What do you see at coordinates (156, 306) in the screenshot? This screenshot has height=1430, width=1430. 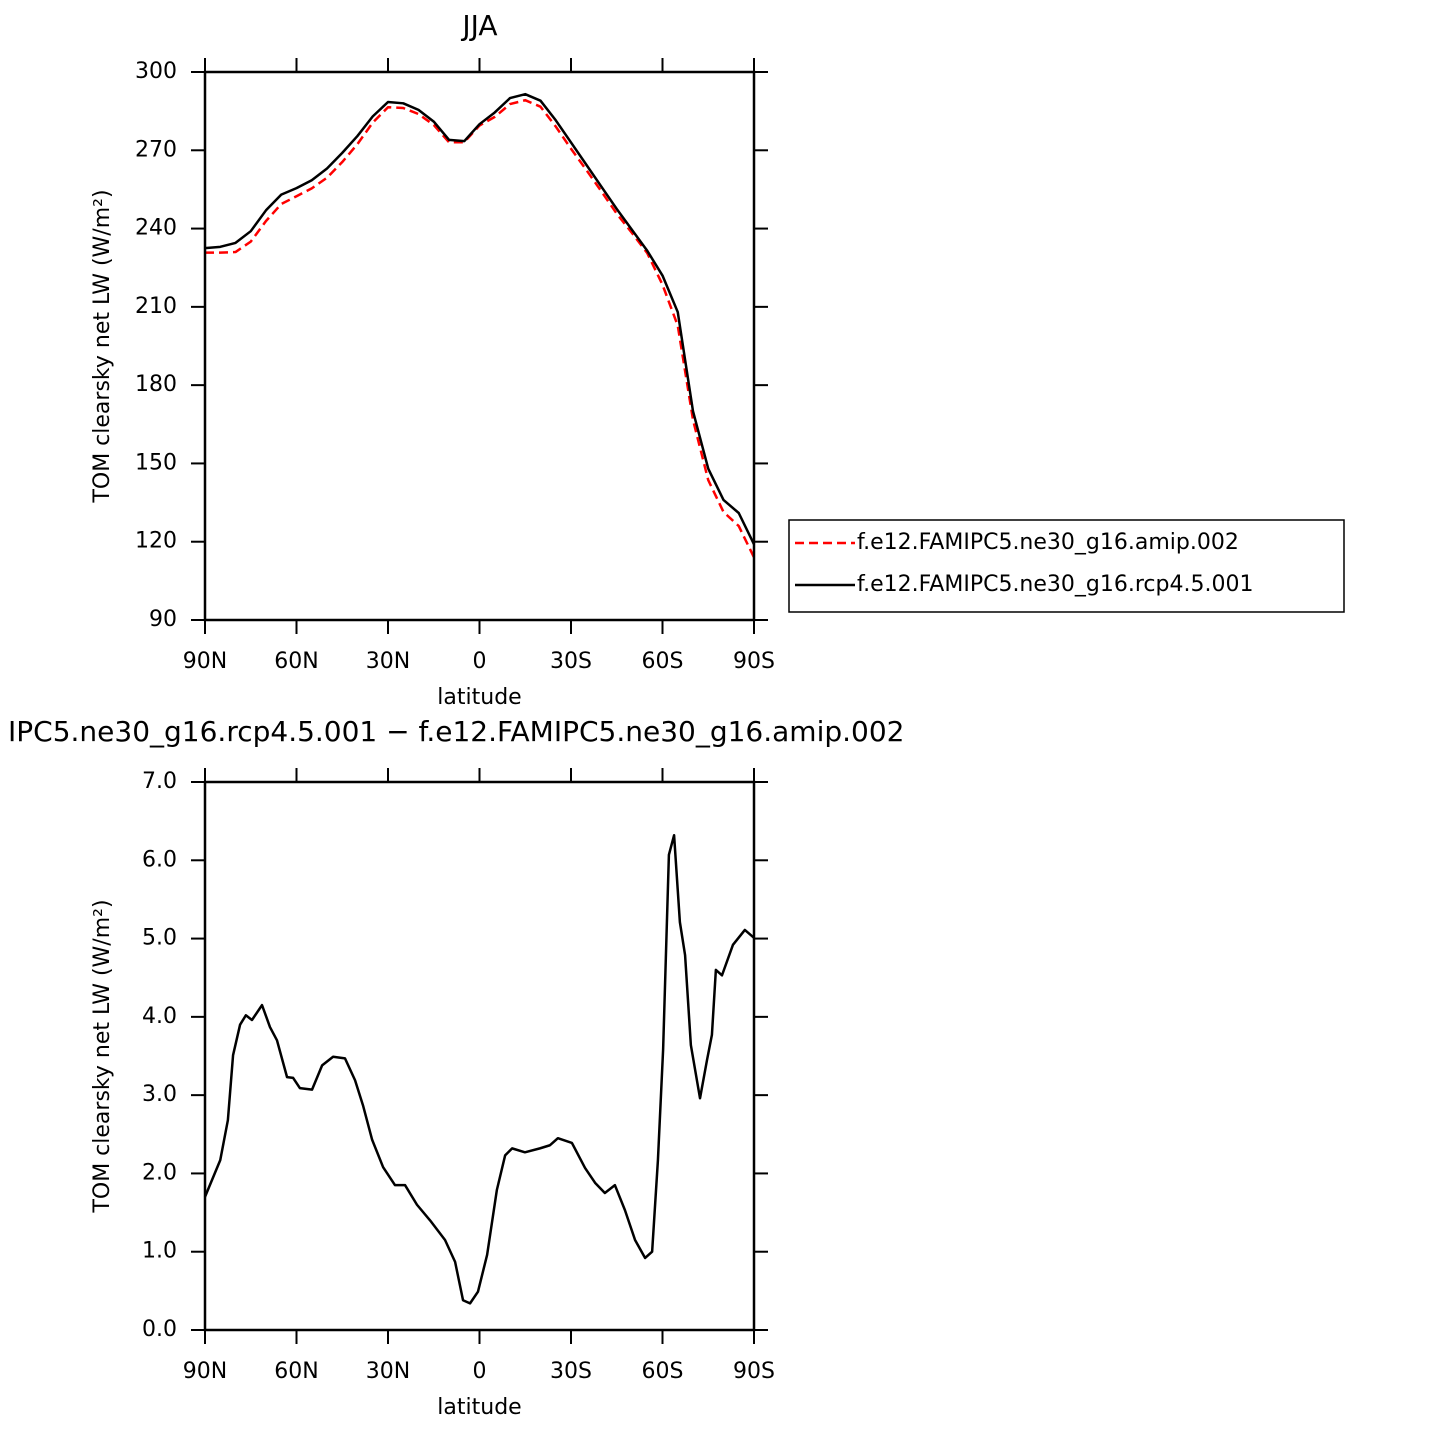 I see `y-tick-label: 210` at bounding box center [156, 306].